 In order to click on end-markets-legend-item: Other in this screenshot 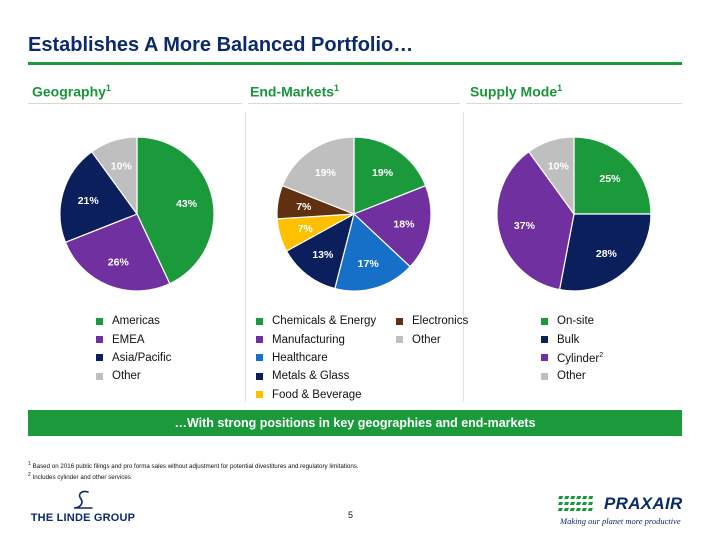, I will do `click(432, 339)`.